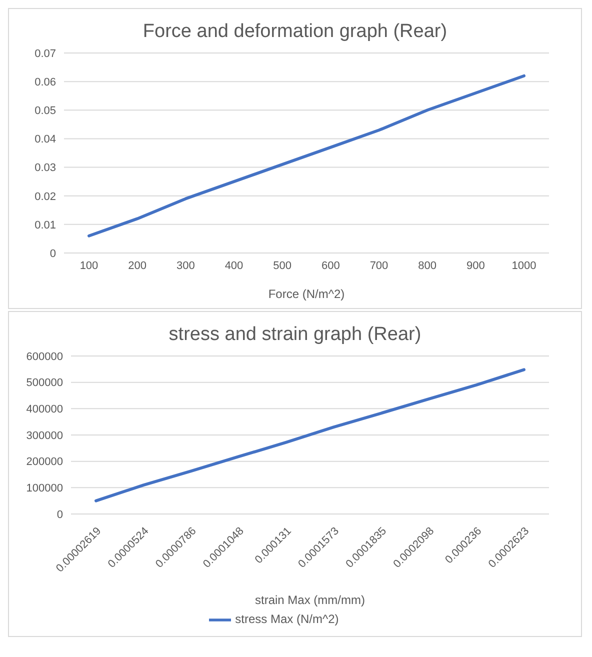 Image resolution: width=592 pixels, height=657 pixels. Describe the element at coordinates (330, 266) in the screenshot. I see `x-tick-label: 600` at that location.